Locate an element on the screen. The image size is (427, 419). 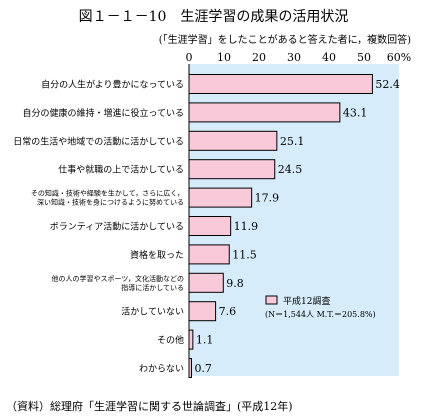
chart-subtitle: (「生涯学習」をしたことがあると答えた者に，複数回答) is located at coordinates (284, 40).